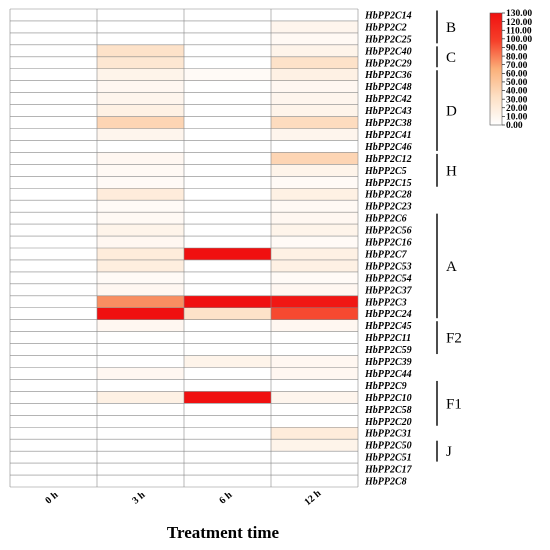 The width and height of the screenshot is (550, 550). I want to click on row-label: HbPP2C17, so click(388, 470).